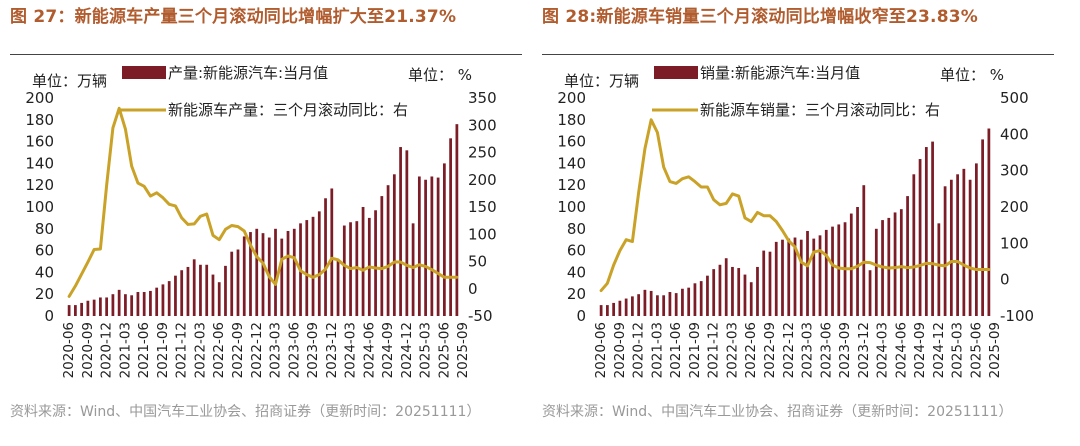 This screenshot has width=1080, height=446. What do you see at coordinates (795, 205) in the screenshot?
I see `line-series` at bounding box center [795, 205].